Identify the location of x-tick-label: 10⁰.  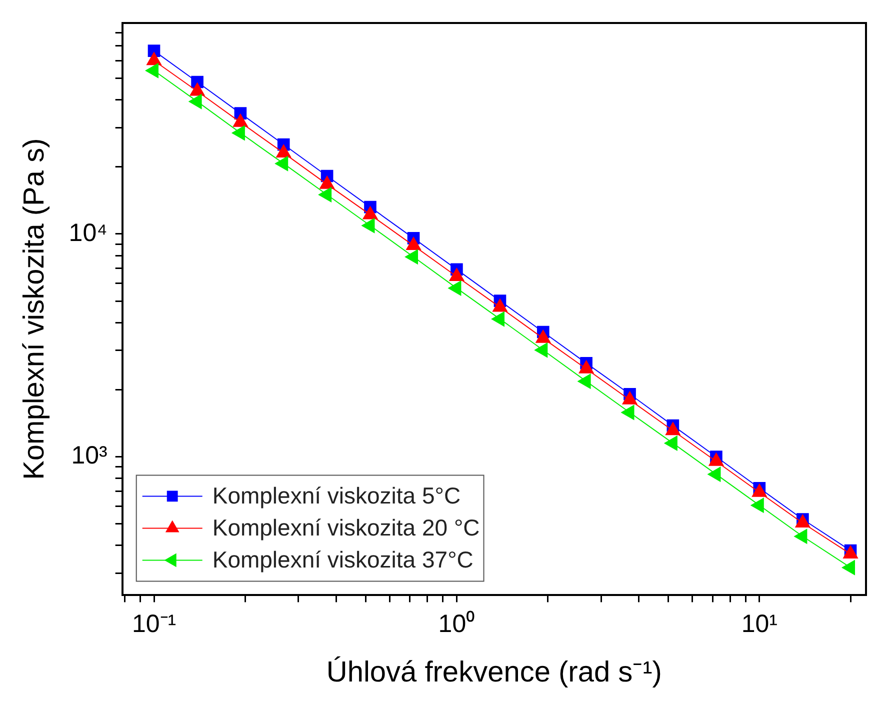
(457, 624).